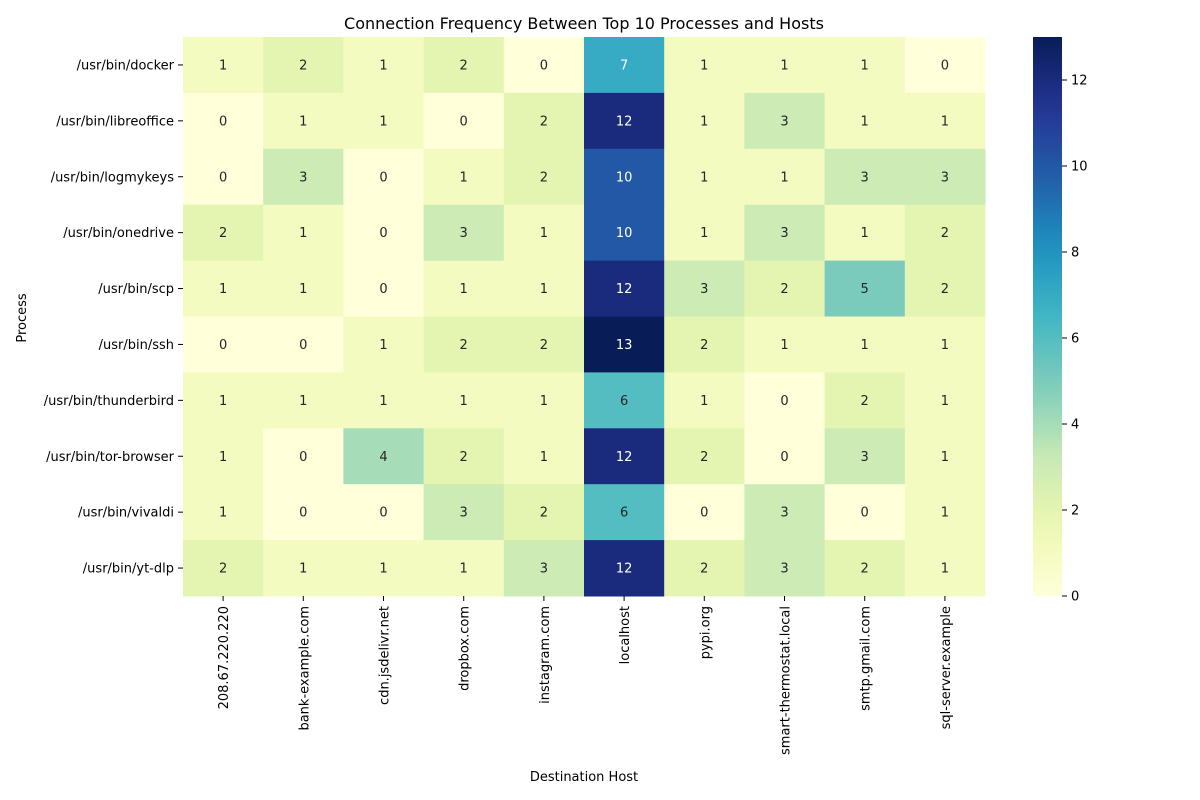  I want to click on colorbar-tick-label: 6, so click(1075, 339).